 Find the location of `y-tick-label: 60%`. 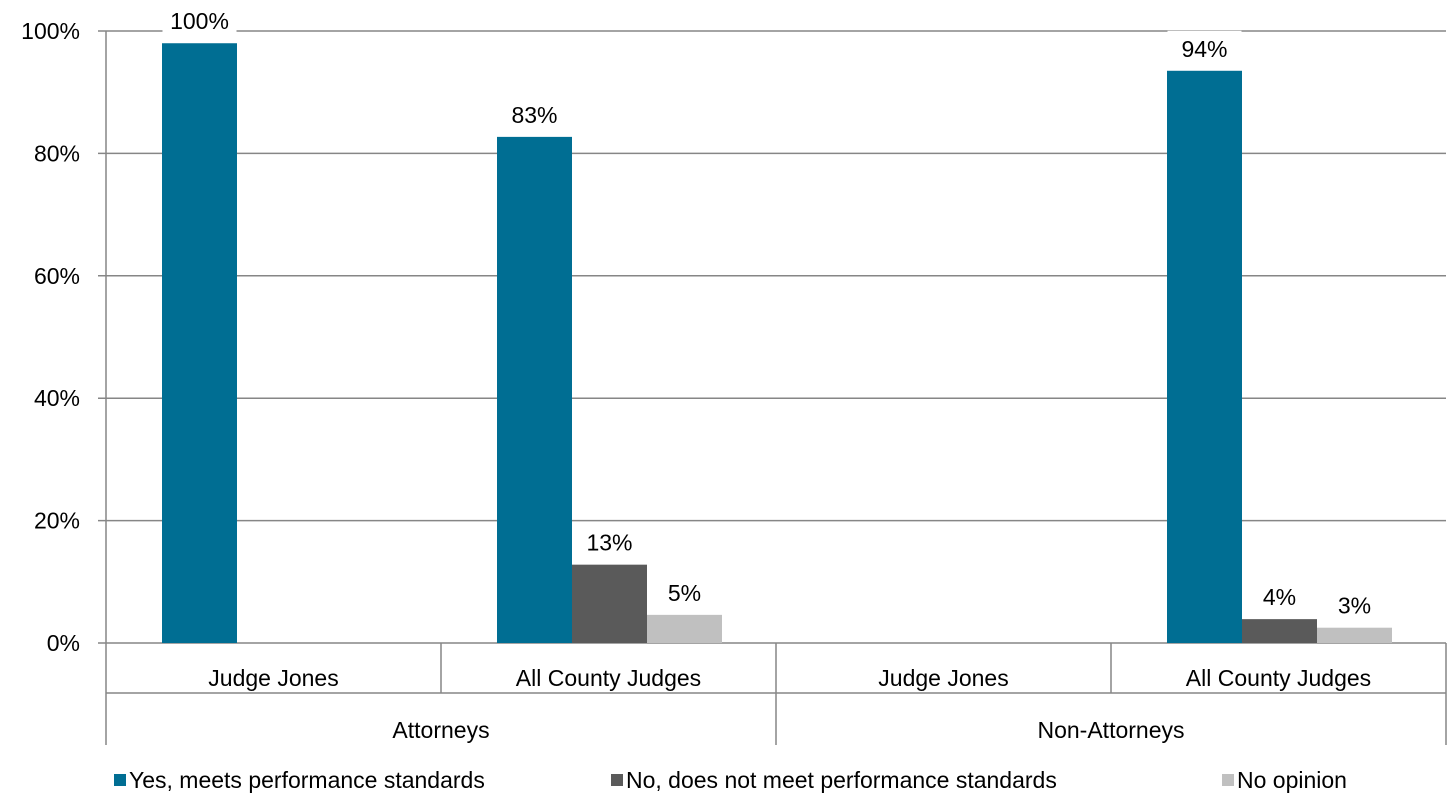

y-tick-label: 60% is located at coordinates (57, 276).